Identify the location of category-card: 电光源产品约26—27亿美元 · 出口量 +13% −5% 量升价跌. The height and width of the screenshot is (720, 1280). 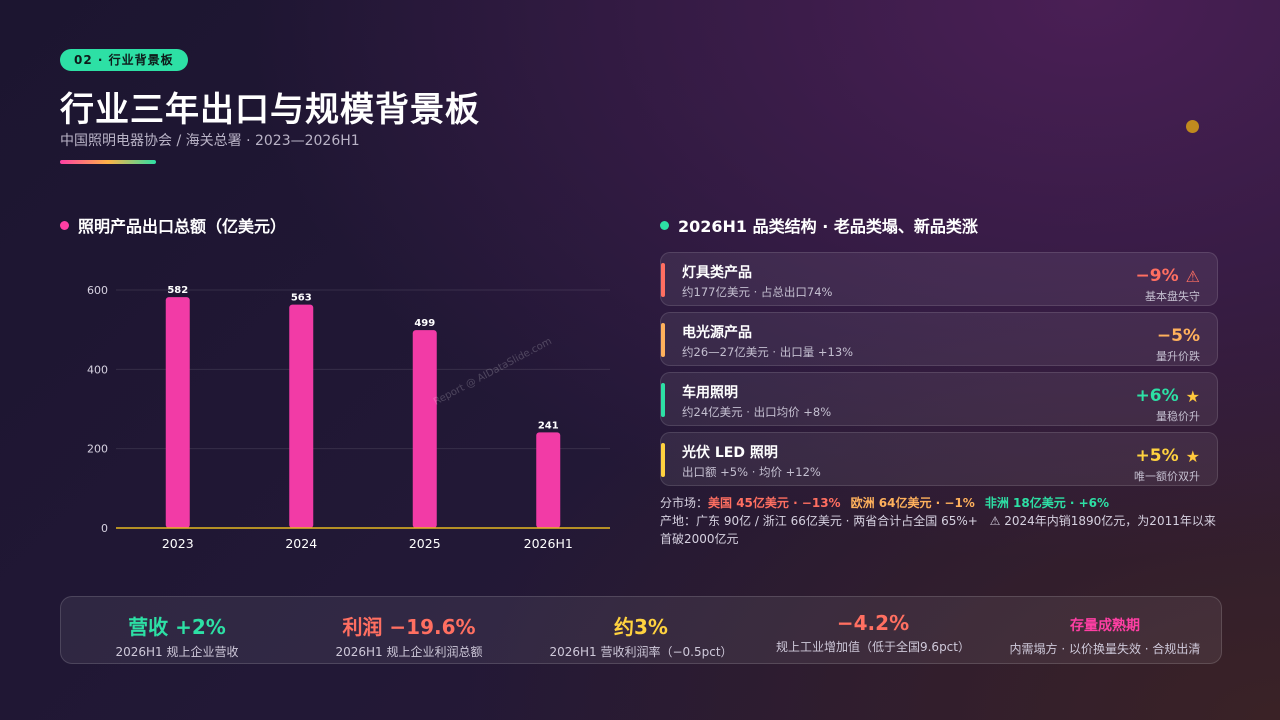
(939, 339).